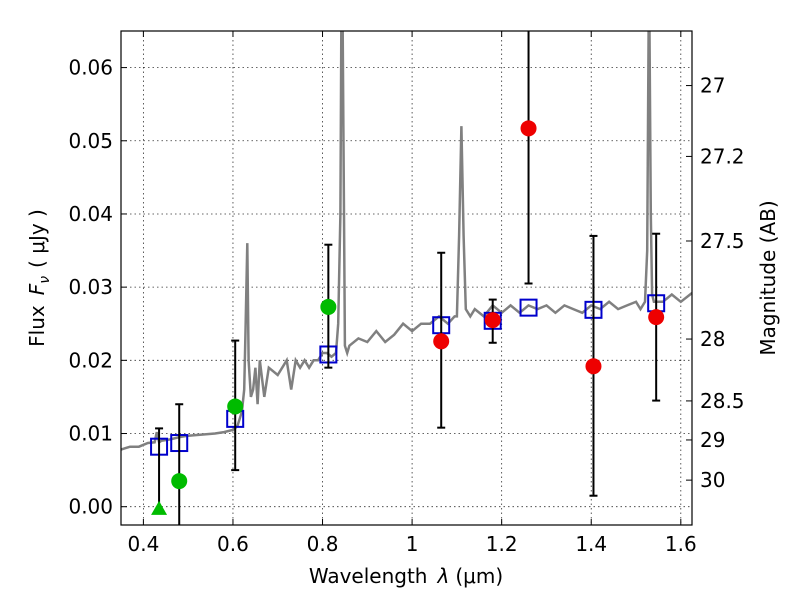  I want to click on y-axis-label: Flux Fν ( μJy ), so click(39, 278).